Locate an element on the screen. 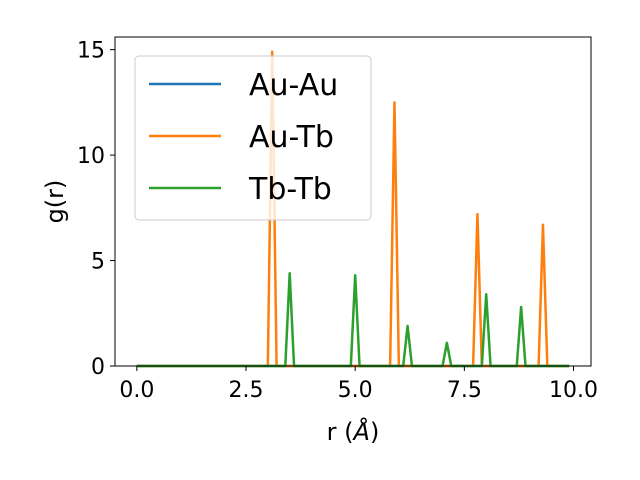 The height and width of the screenshot is (480, 640). x-axis-label-suffix: ) is located at coordinates (374, 432).